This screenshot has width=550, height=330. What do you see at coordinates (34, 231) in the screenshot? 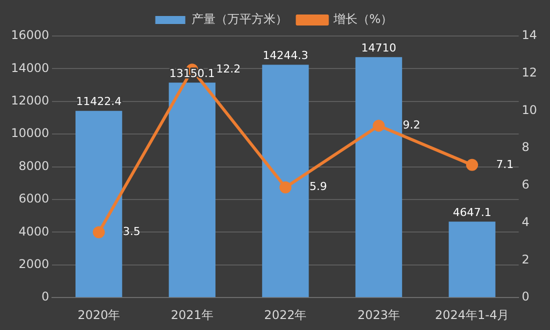
I see `y-tick-label: 4000` at bounding box center [34, 231].